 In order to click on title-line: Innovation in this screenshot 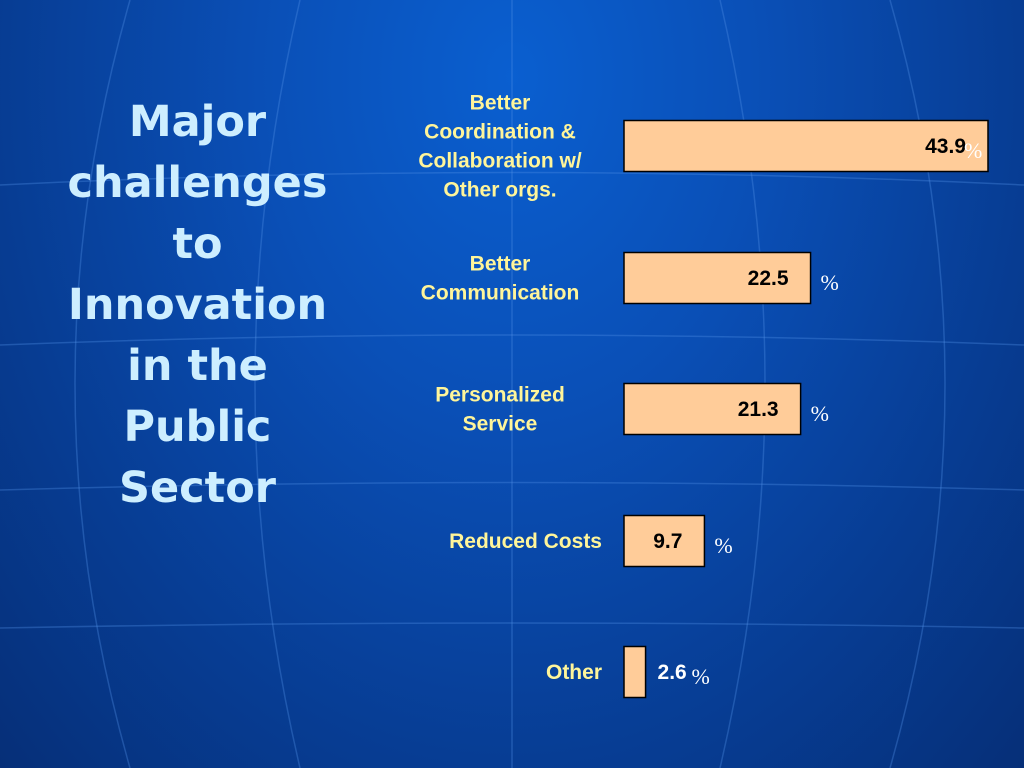, I will do `click(197, 305)`.